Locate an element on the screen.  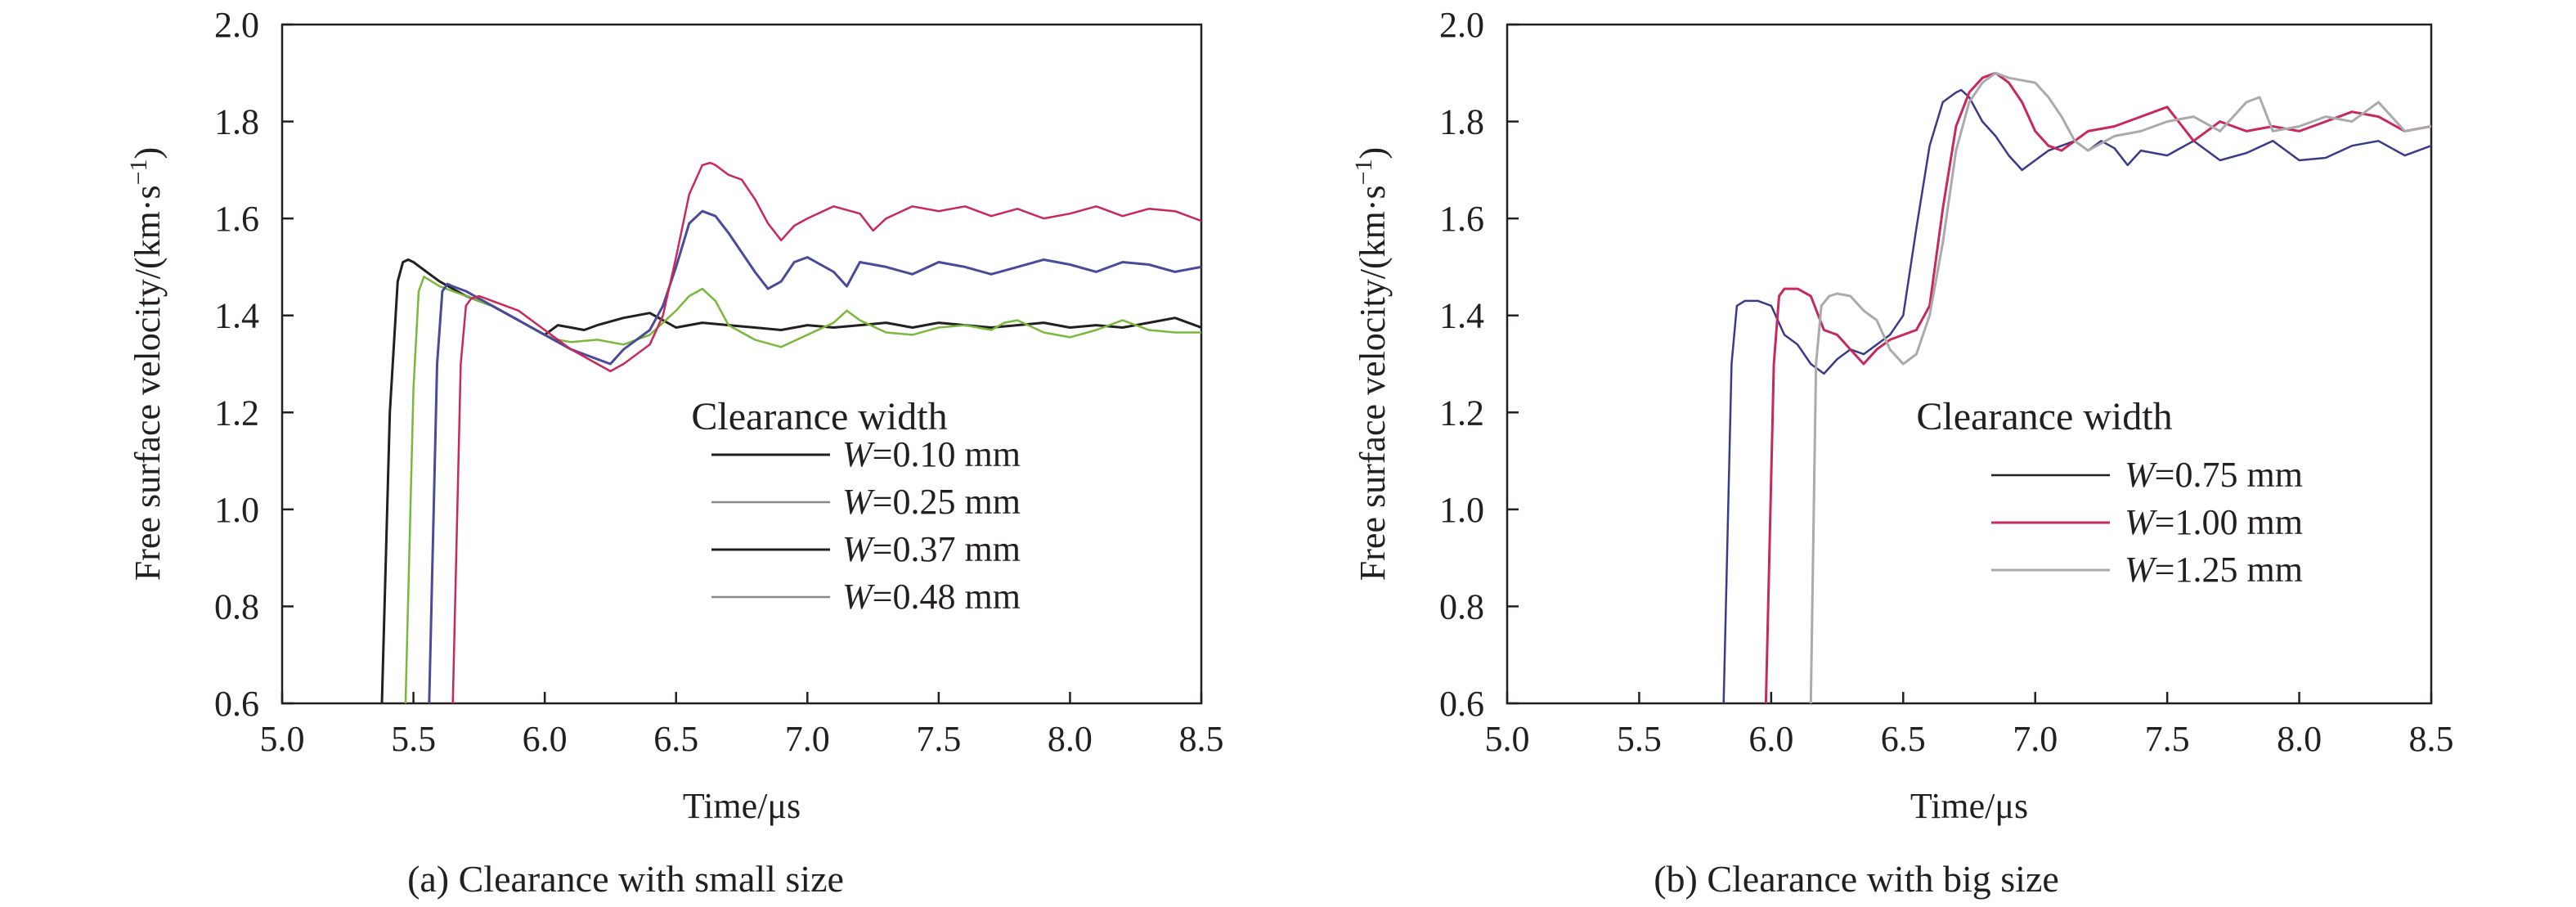
legend-entry: W=0.37 mm is located at coordinates (931, 549).